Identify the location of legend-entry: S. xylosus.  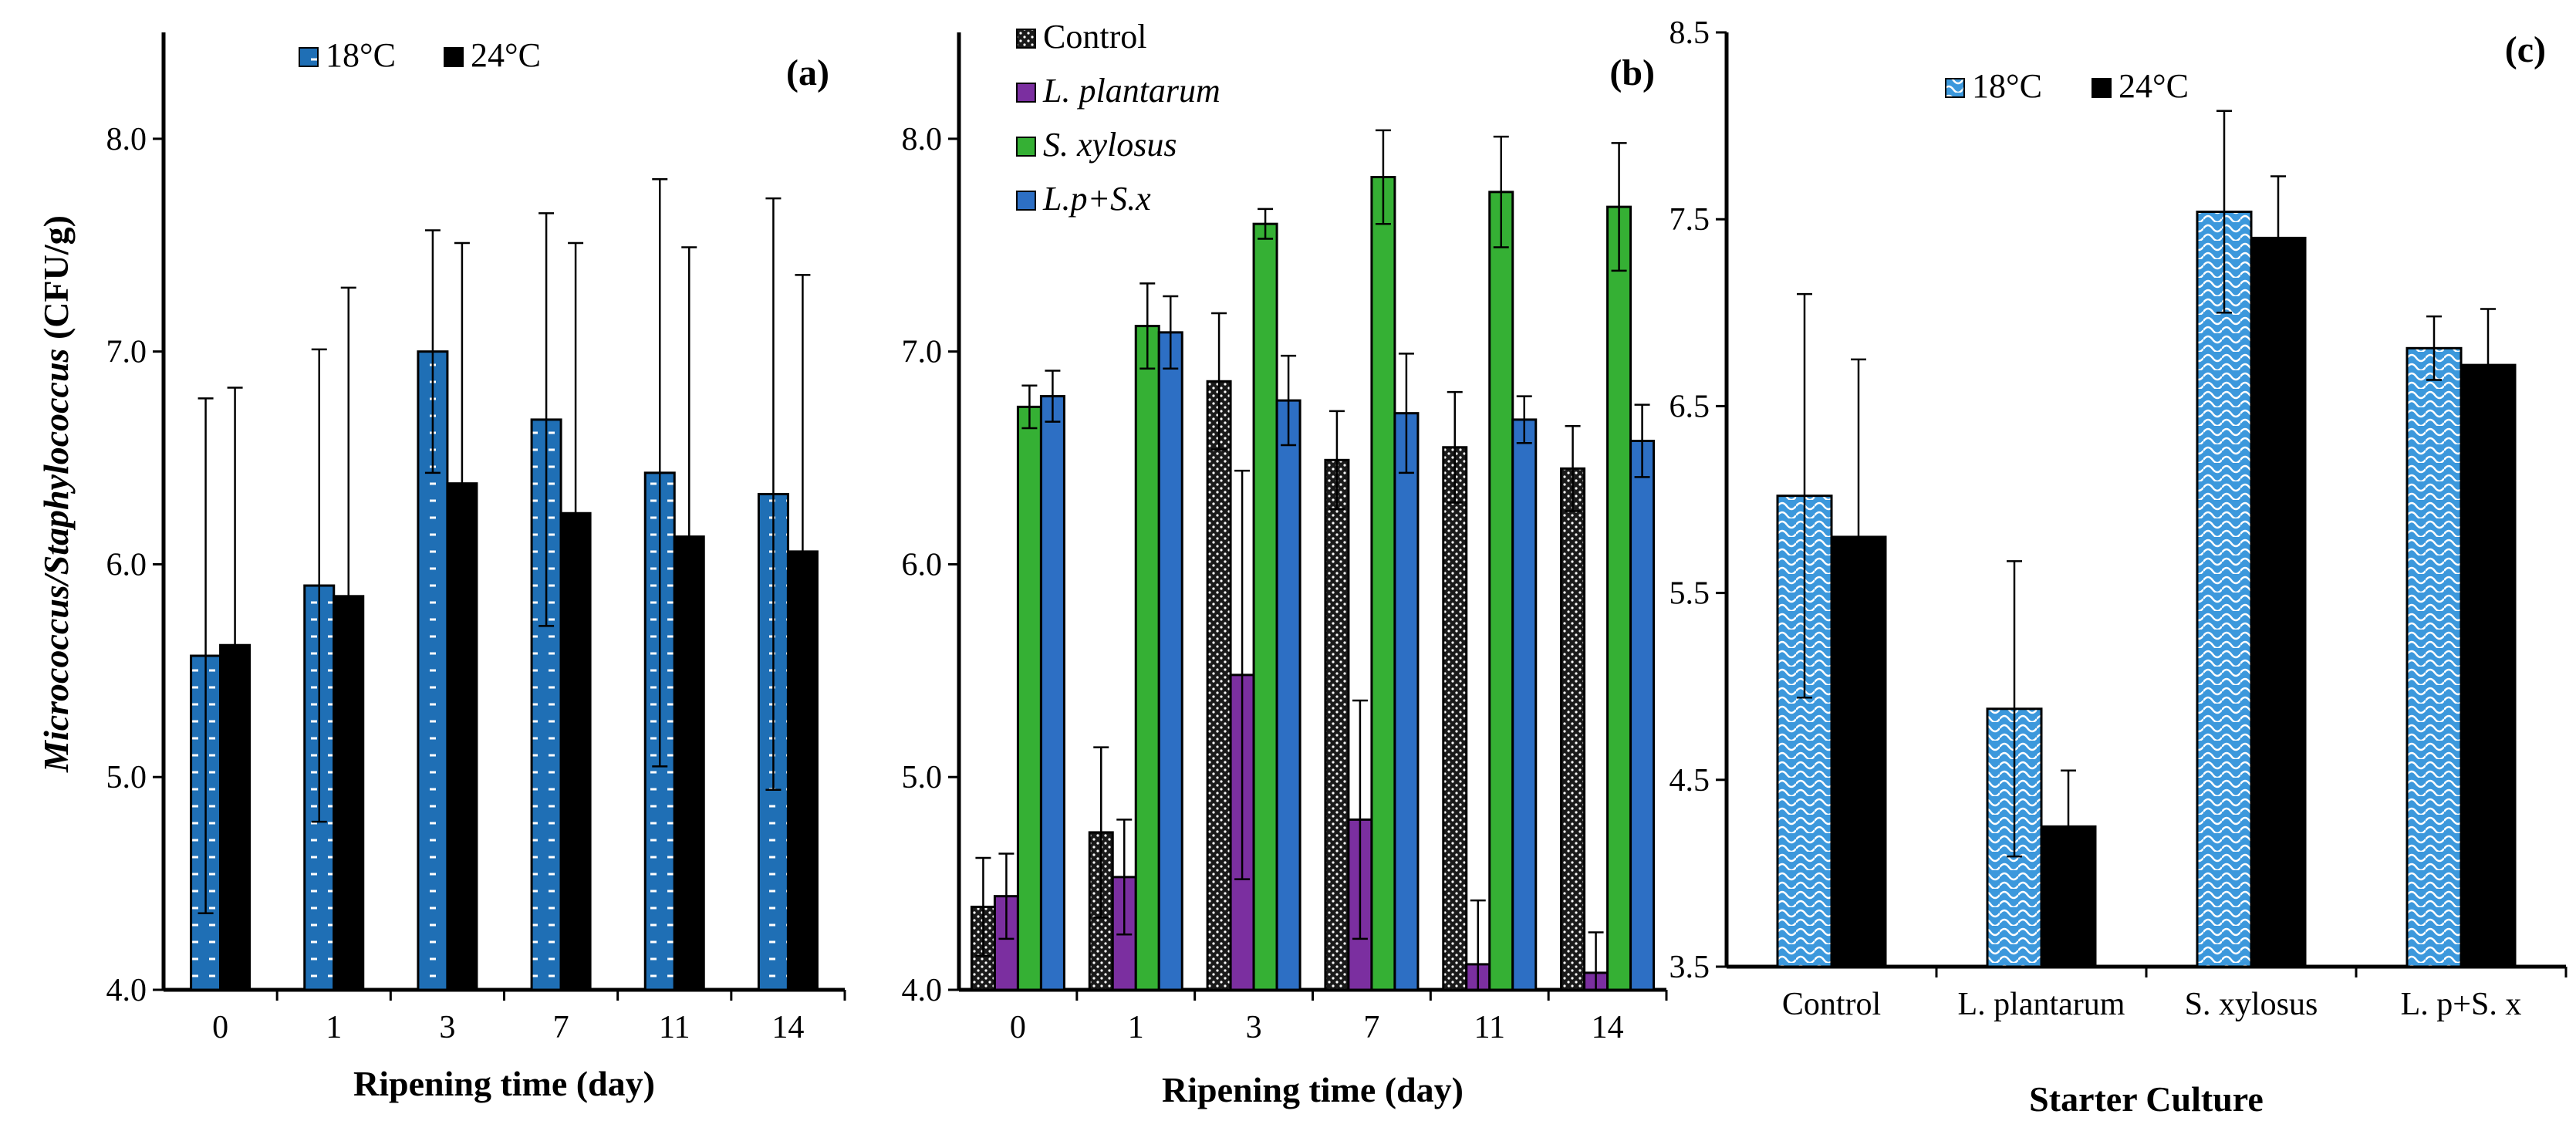
(1110, 145).